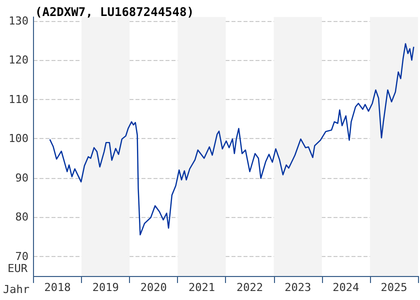 The image size is (420, 300). What do you see at coordinates (105, 287) in the screenshot?
I see `x-tick-label: 2019` at bounding box center [105, 287].